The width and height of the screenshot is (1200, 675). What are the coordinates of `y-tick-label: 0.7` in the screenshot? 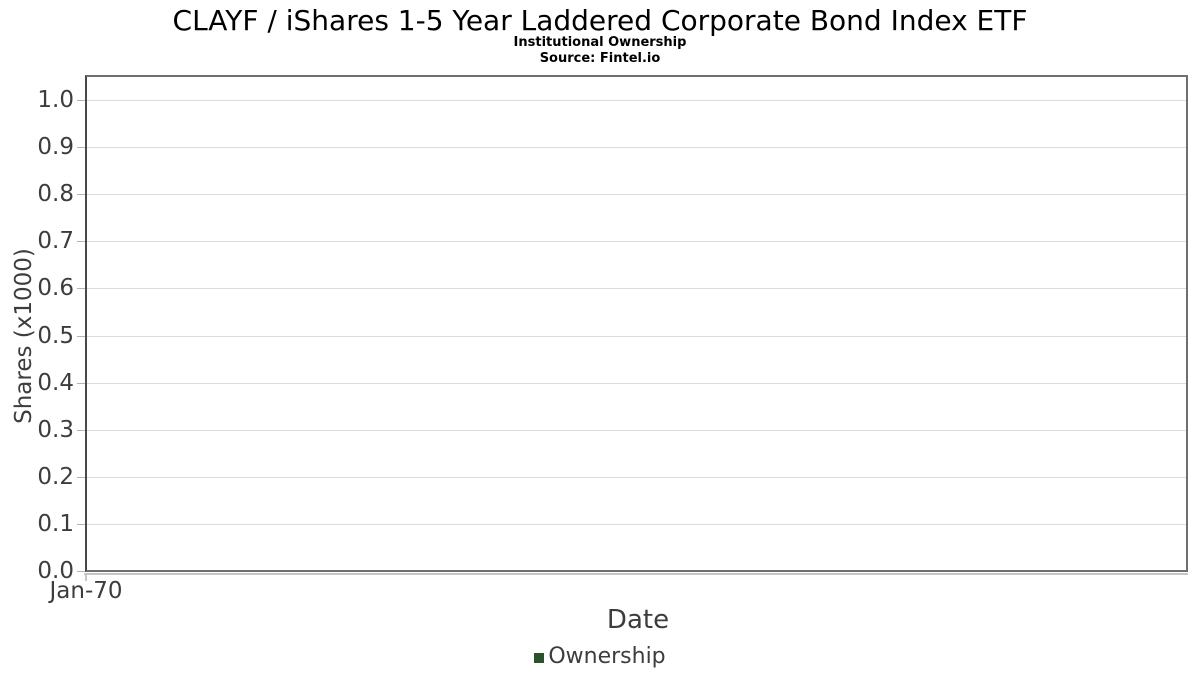 It's located at (55, 241).